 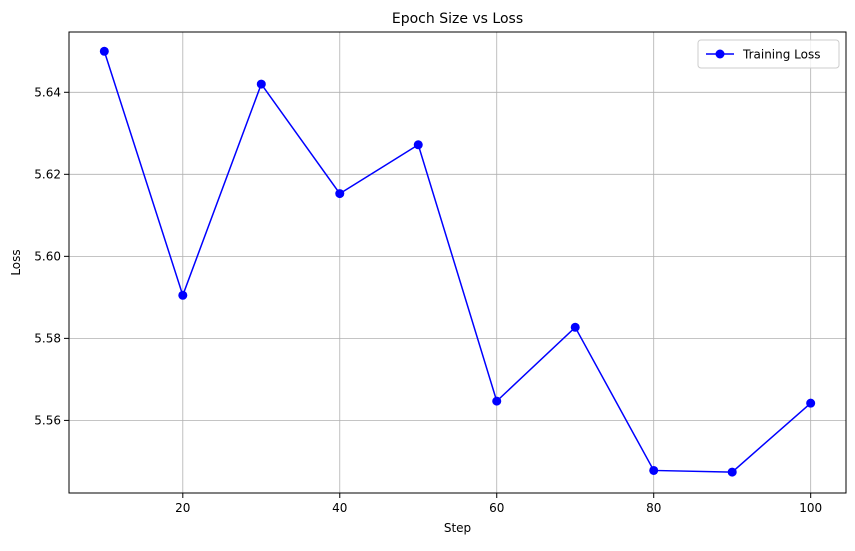 What do you see at coordinates (457, 19) in the screenshot?
I see `chart-title: Epoch Size vs Loss` at bounding box center [457, 19].